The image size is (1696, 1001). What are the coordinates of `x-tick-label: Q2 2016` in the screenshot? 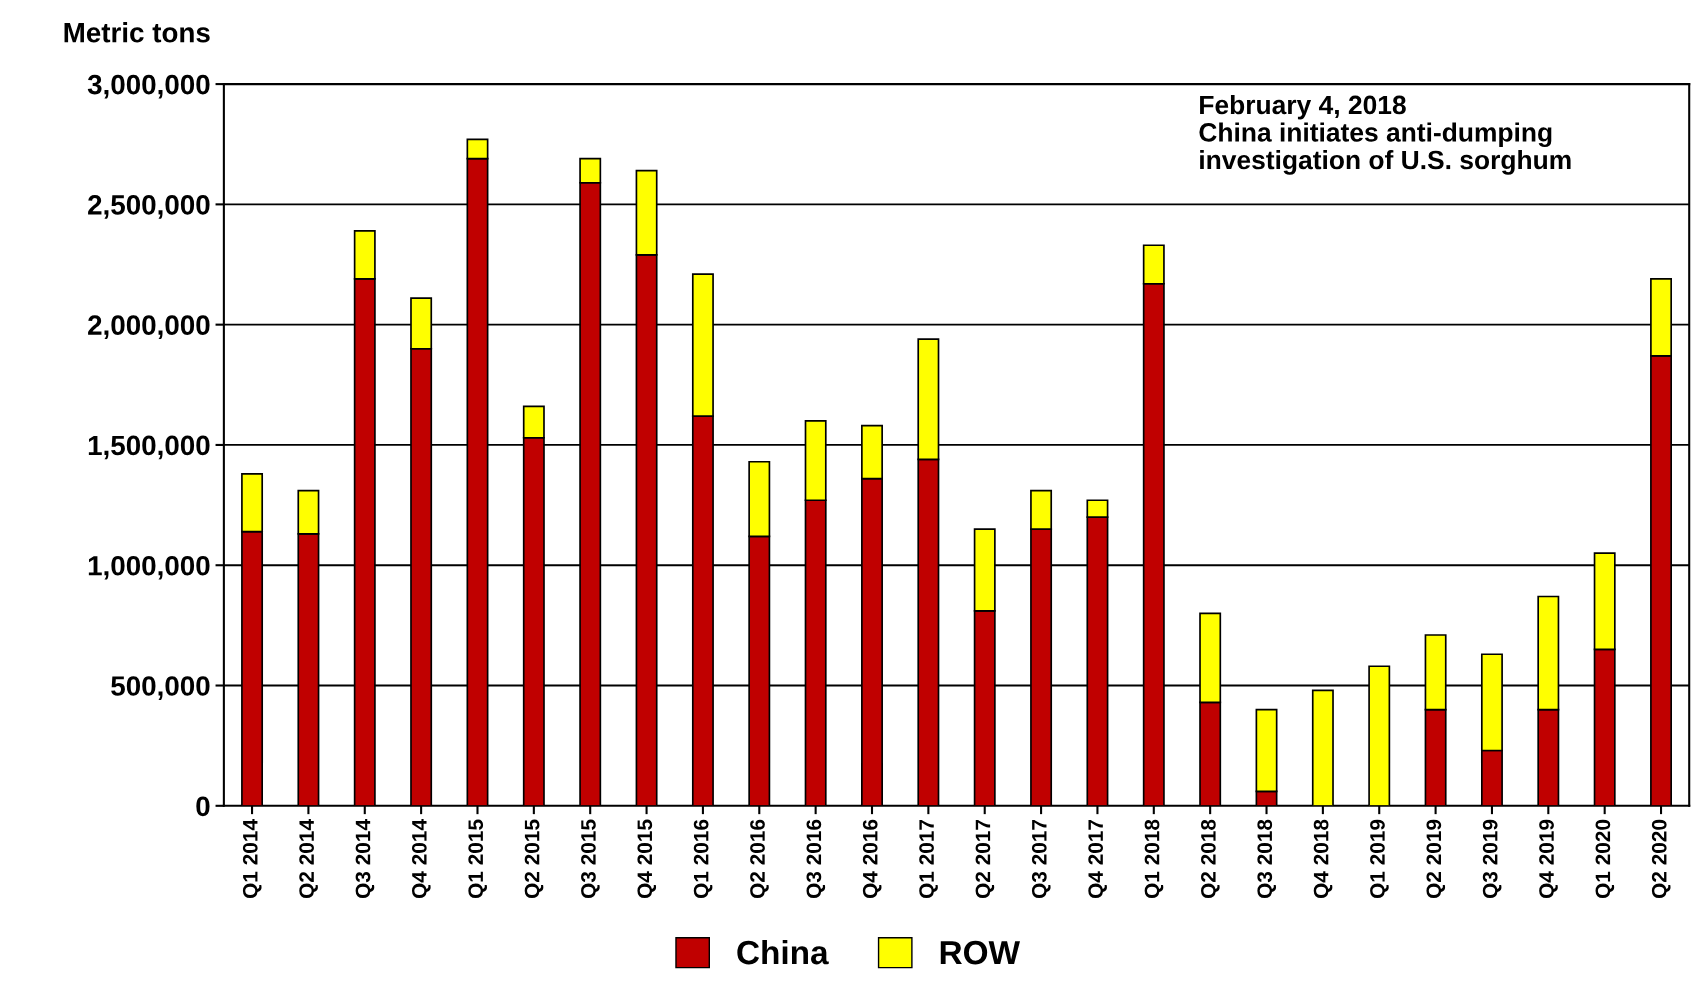 It's located at (759, 859).